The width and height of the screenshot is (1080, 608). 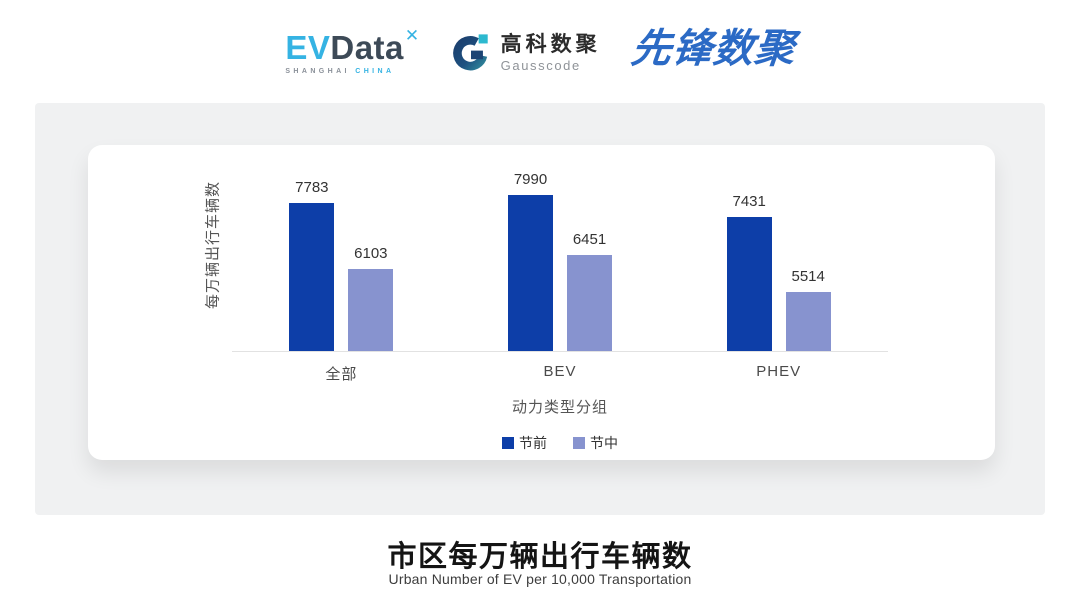 What do you see at coordinates (749, 284) in the screenshot?
I see `bar-节前-PHEV` at bounding box center [749, 284].